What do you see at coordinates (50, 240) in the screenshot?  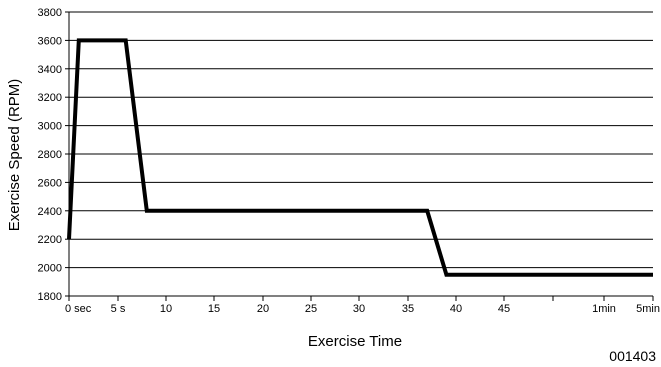 I see `y-tick-label: 2200` at bounding box center [50, 240].